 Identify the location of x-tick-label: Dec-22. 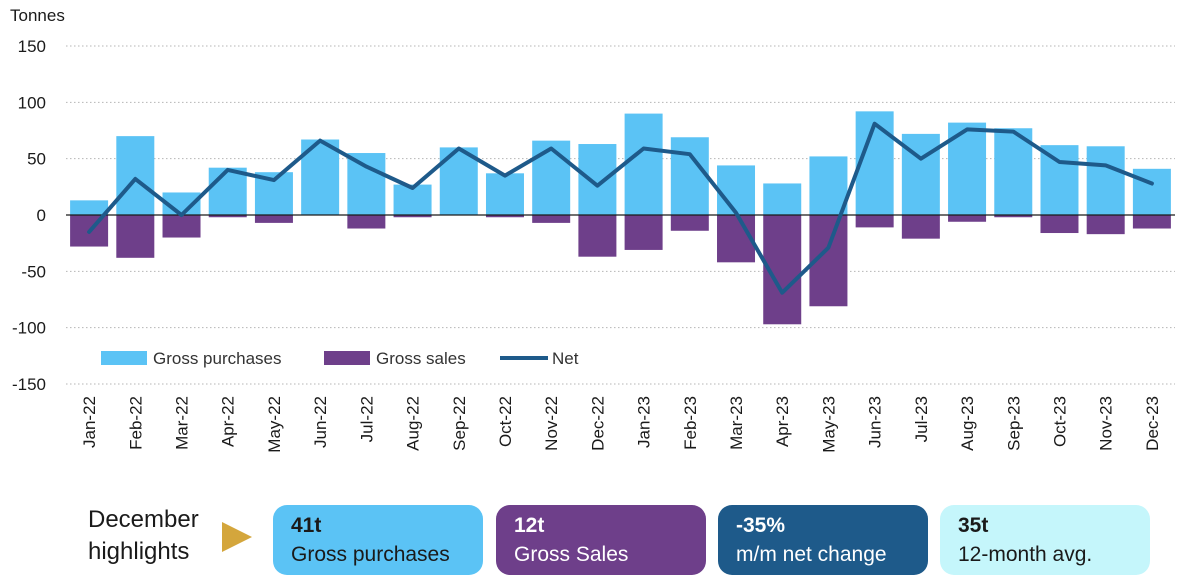
(597, 423).